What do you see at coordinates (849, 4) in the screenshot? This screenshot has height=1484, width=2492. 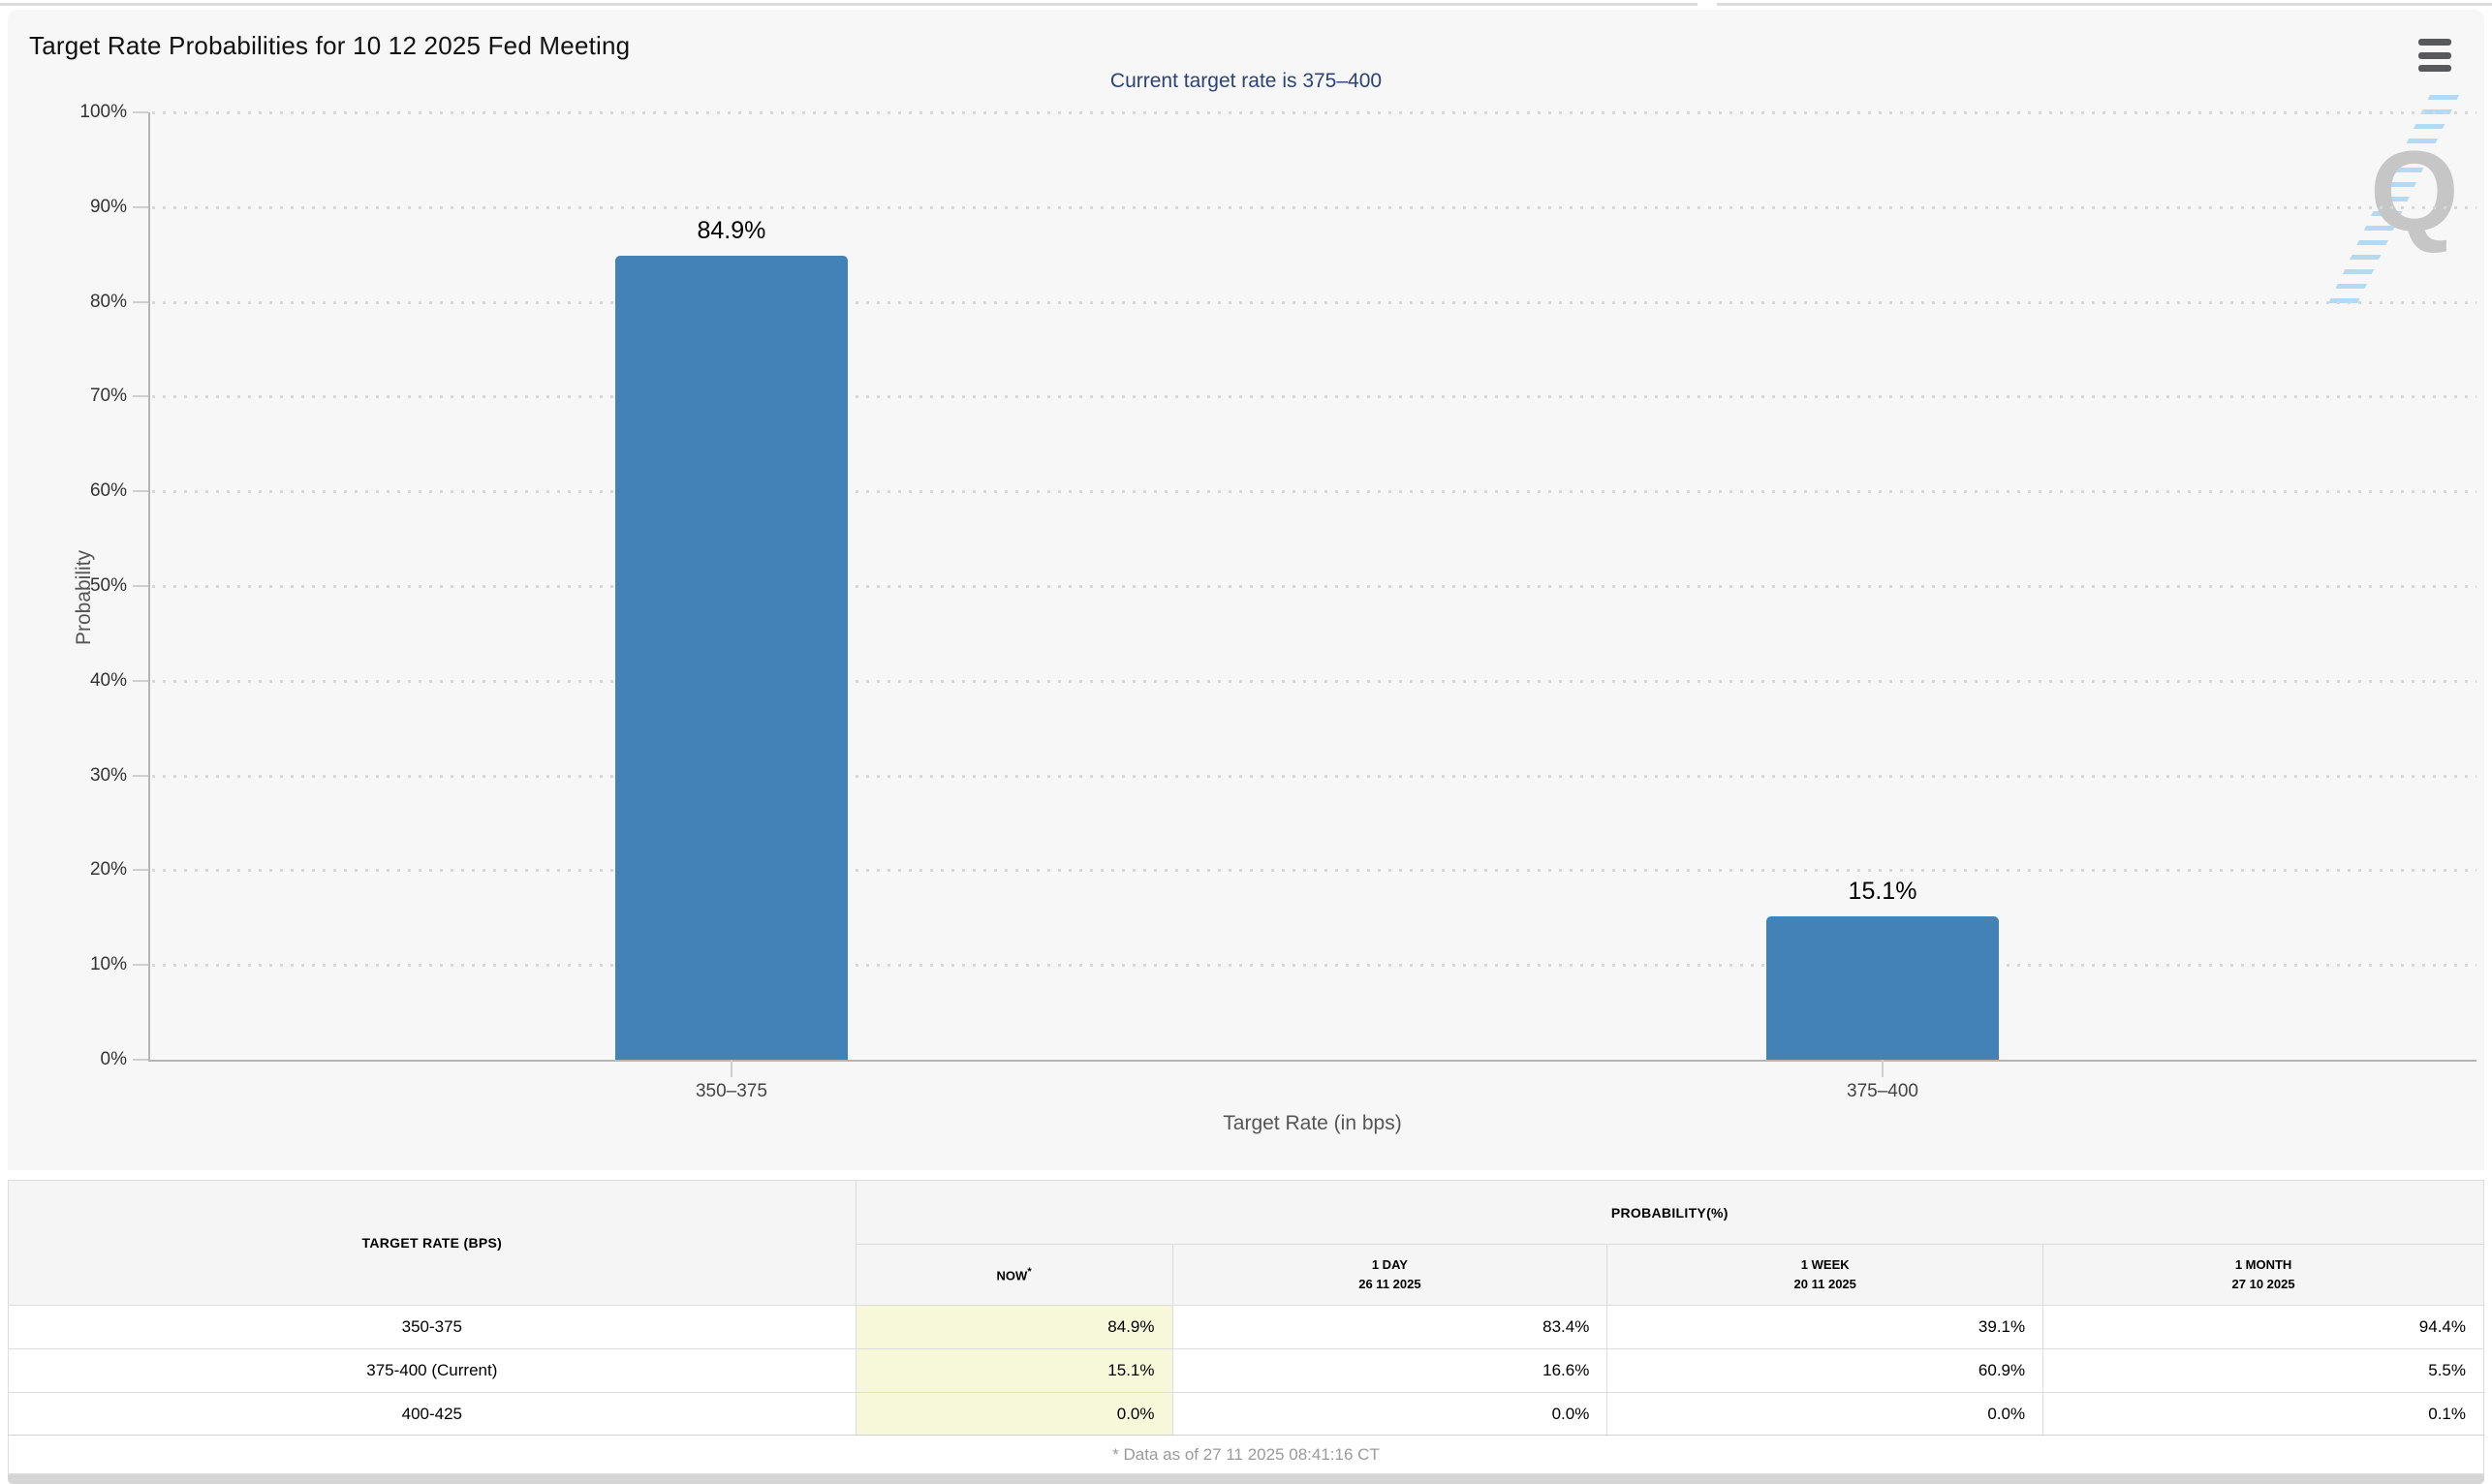 I see `top-divider-left` at bounding box center [849, 4].